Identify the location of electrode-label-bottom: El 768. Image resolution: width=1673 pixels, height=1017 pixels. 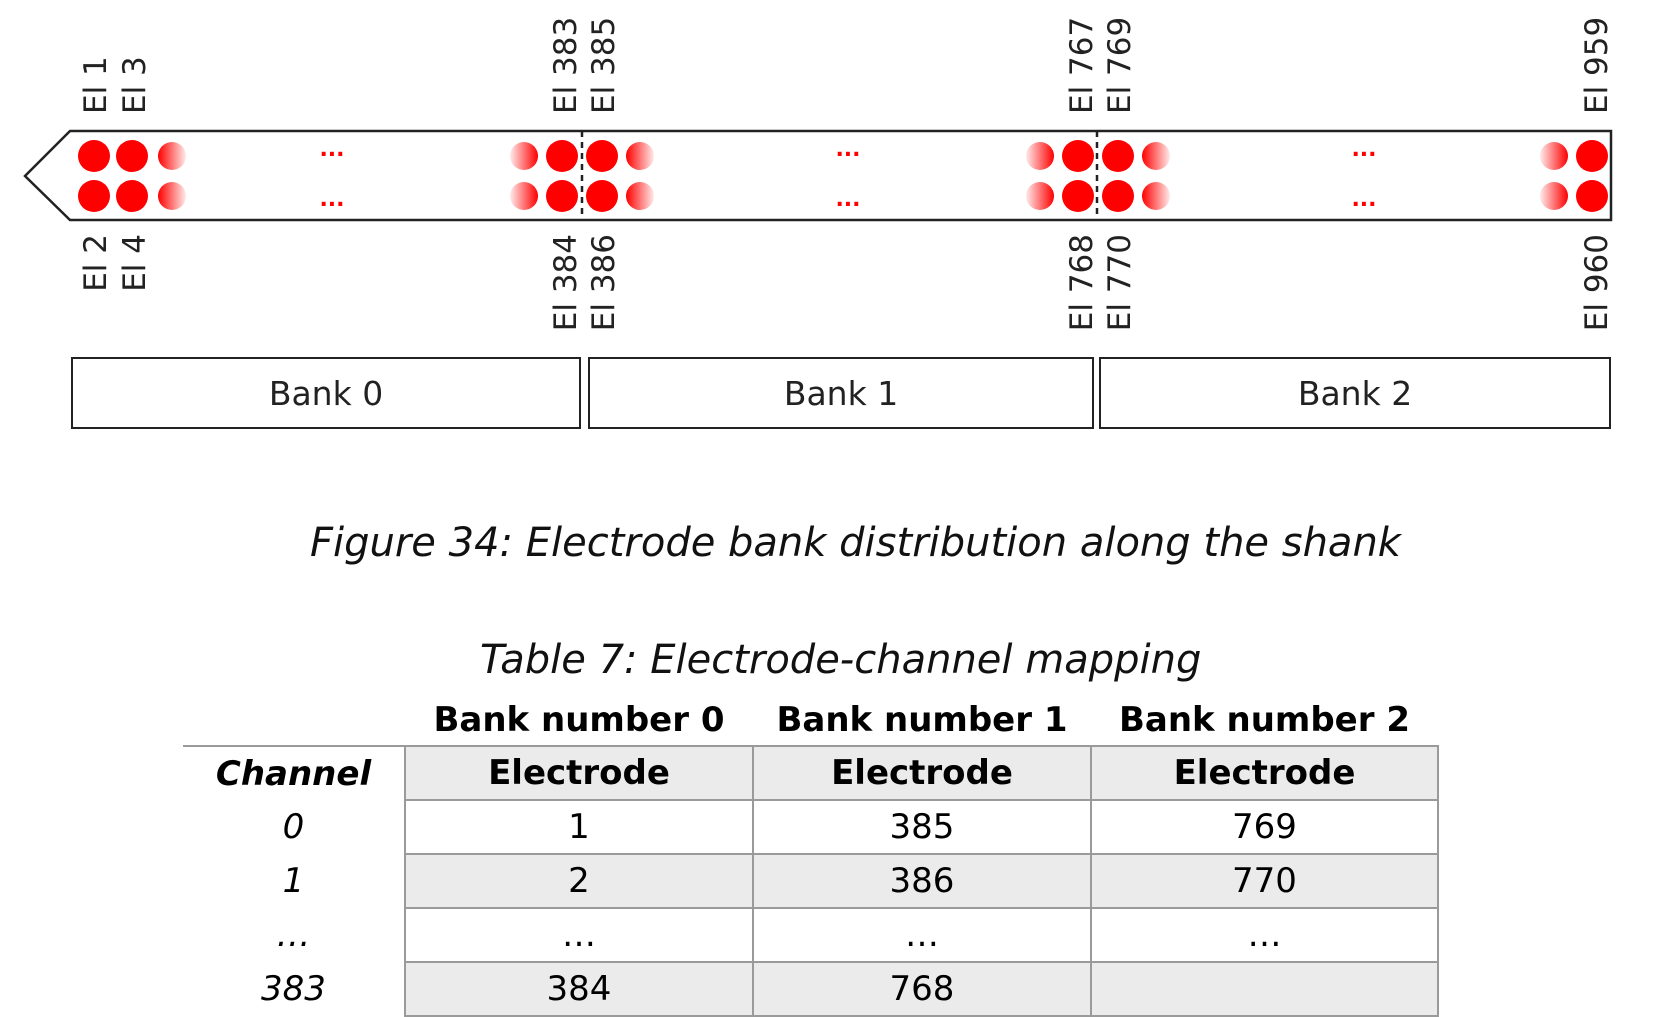
(1082, 282).